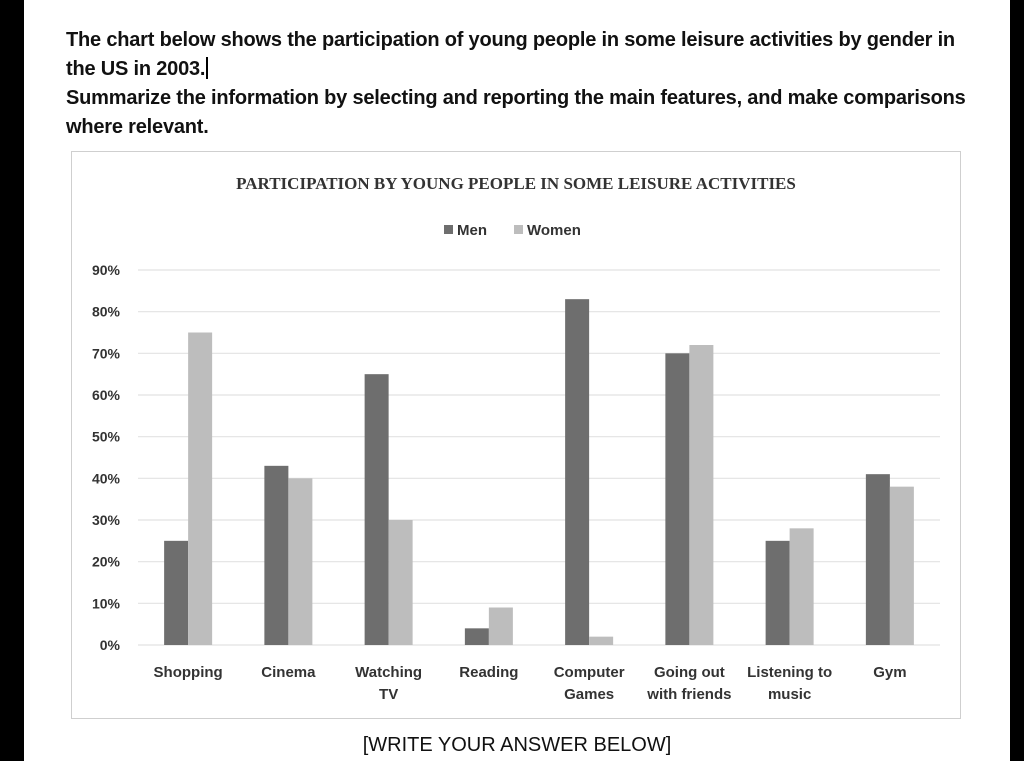 Image resolution: width=1024 pixels, height=761 pixels. Describe the element at coordinates (512, 230) in the screenshot. I see `chart-legend: Men Women` at that location.